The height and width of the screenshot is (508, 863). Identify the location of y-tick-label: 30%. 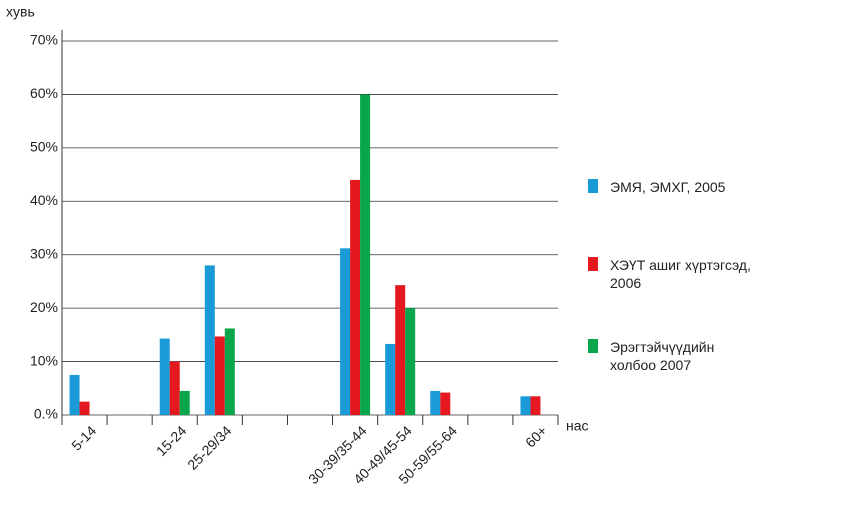
(44, 253).